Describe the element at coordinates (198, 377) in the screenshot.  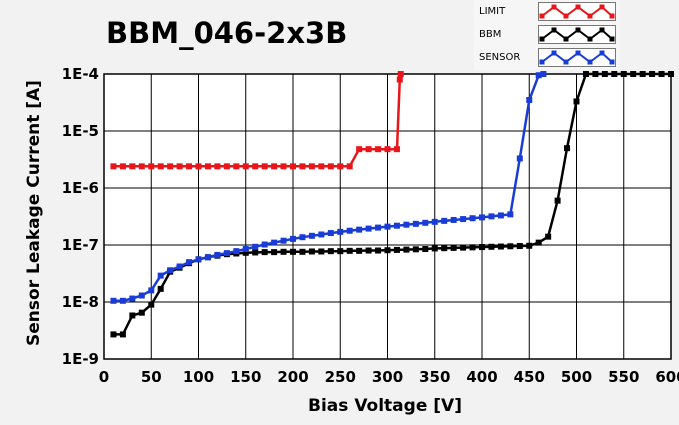
I see `x-tick-label: 100` at that location.